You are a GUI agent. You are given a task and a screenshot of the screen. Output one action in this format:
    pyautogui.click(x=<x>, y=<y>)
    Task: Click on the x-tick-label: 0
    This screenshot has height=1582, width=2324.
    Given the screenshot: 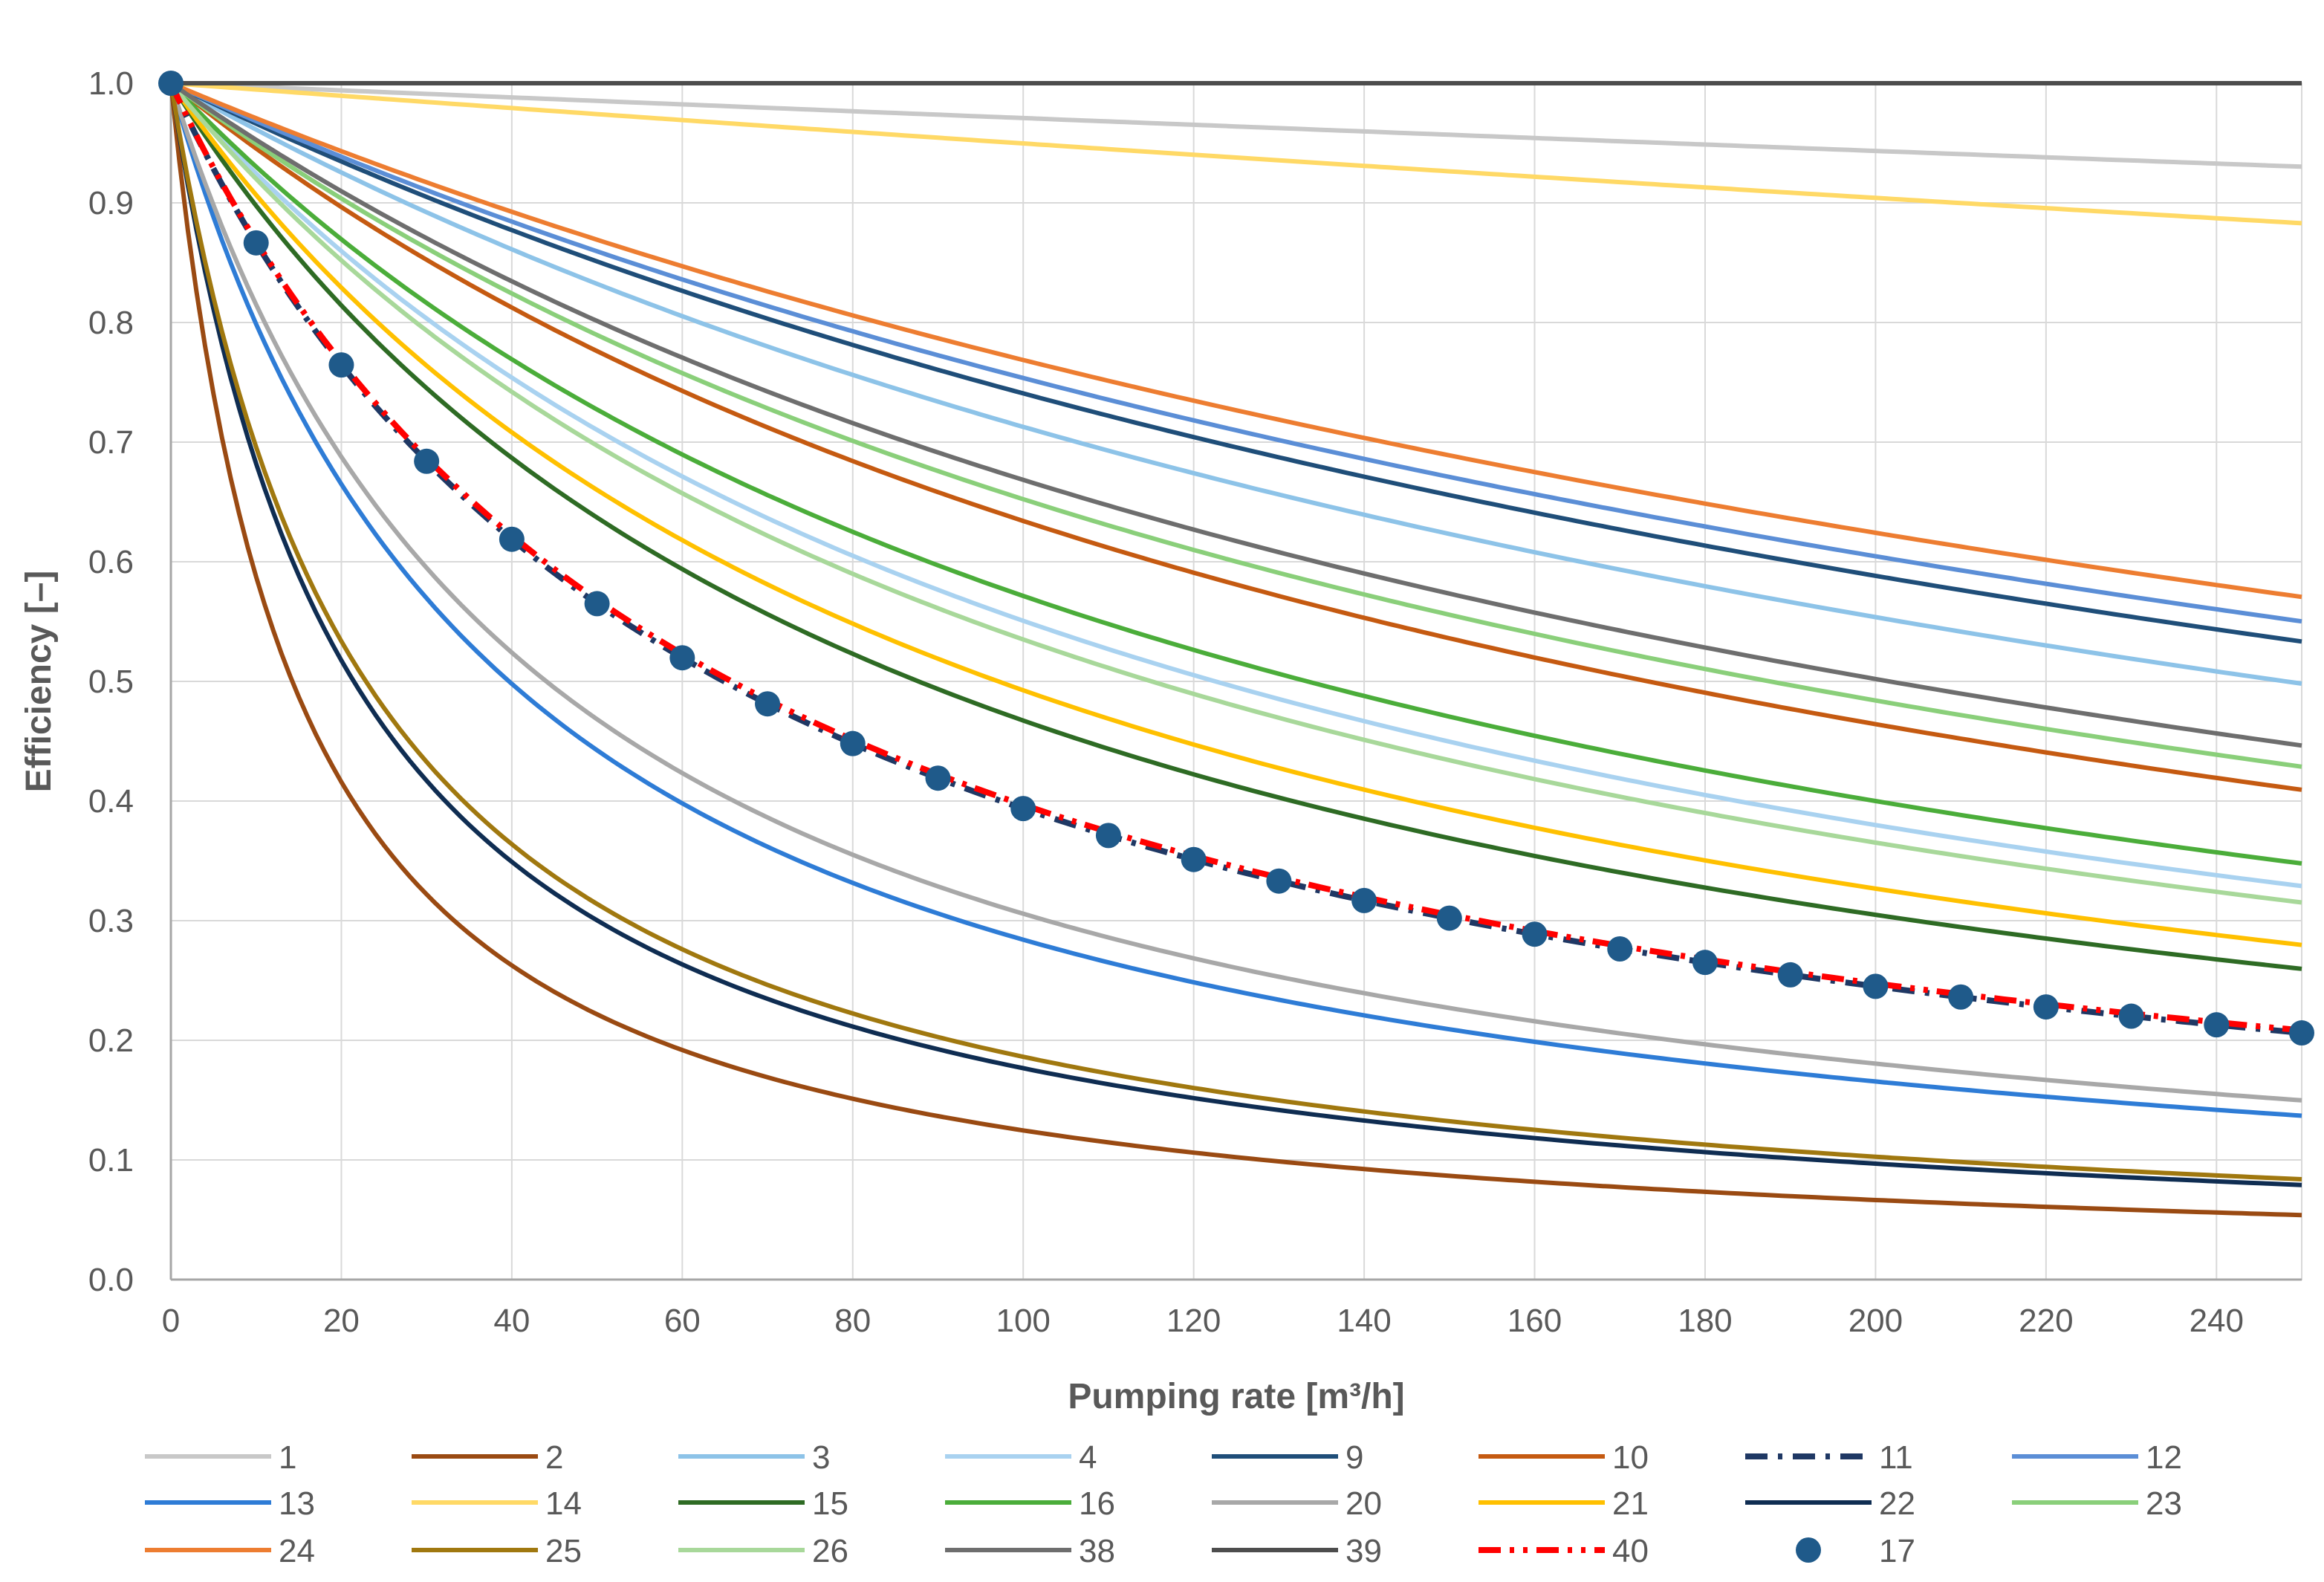 What is the action you would take?
    pyautogui.click(x=171, y=1321)
    